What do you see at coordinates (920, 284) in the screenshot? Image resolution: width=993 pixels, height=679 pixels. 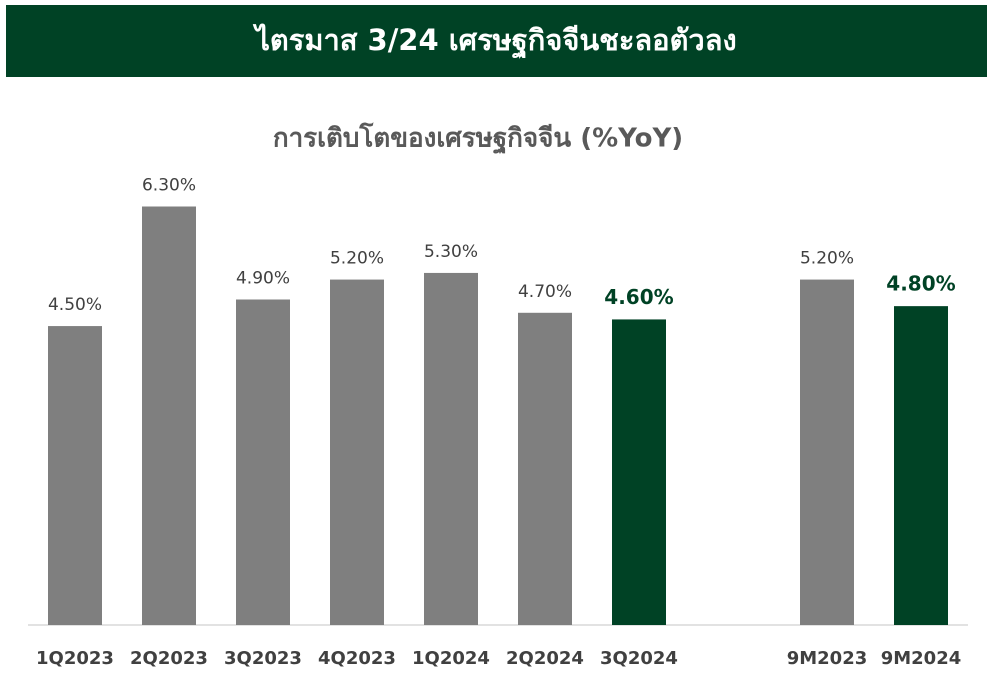 I see `value-label: 4.80%` at bounding box center [920, 284].